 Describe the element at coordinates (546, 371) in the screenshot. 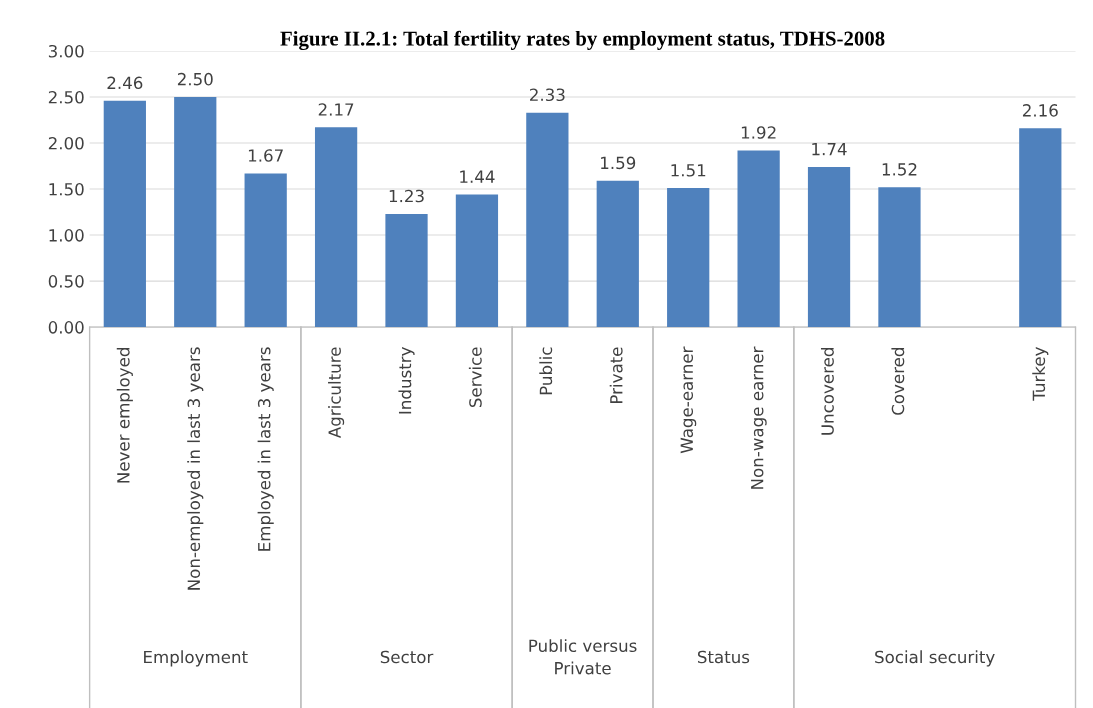

I see `x-tick-label: Public` at that location.